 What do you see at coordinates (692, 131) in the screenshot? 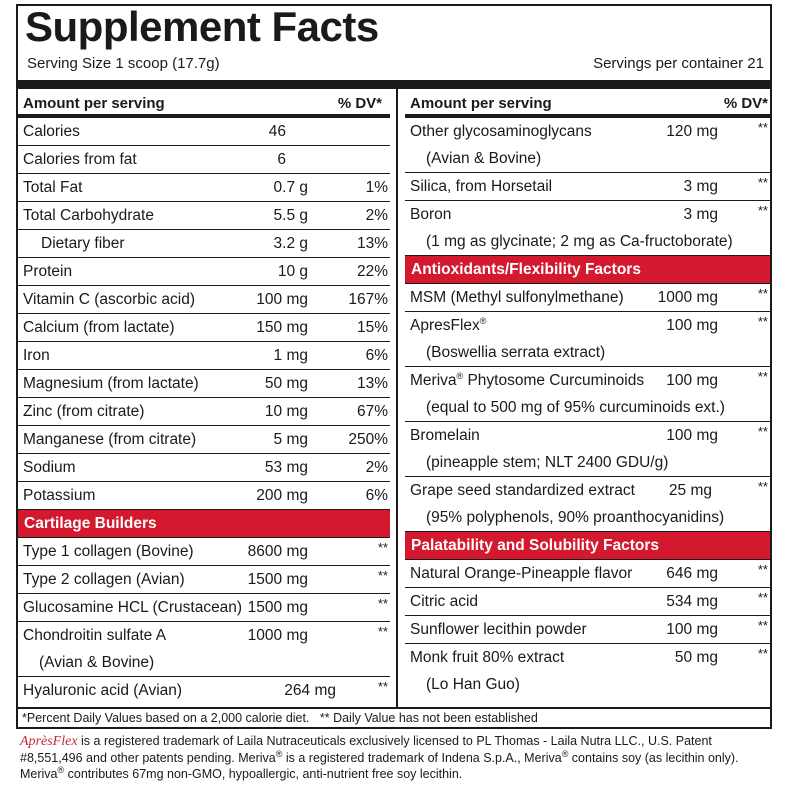
I see `ingredient-amount: 120 mg` at bounding box center [692, 131].